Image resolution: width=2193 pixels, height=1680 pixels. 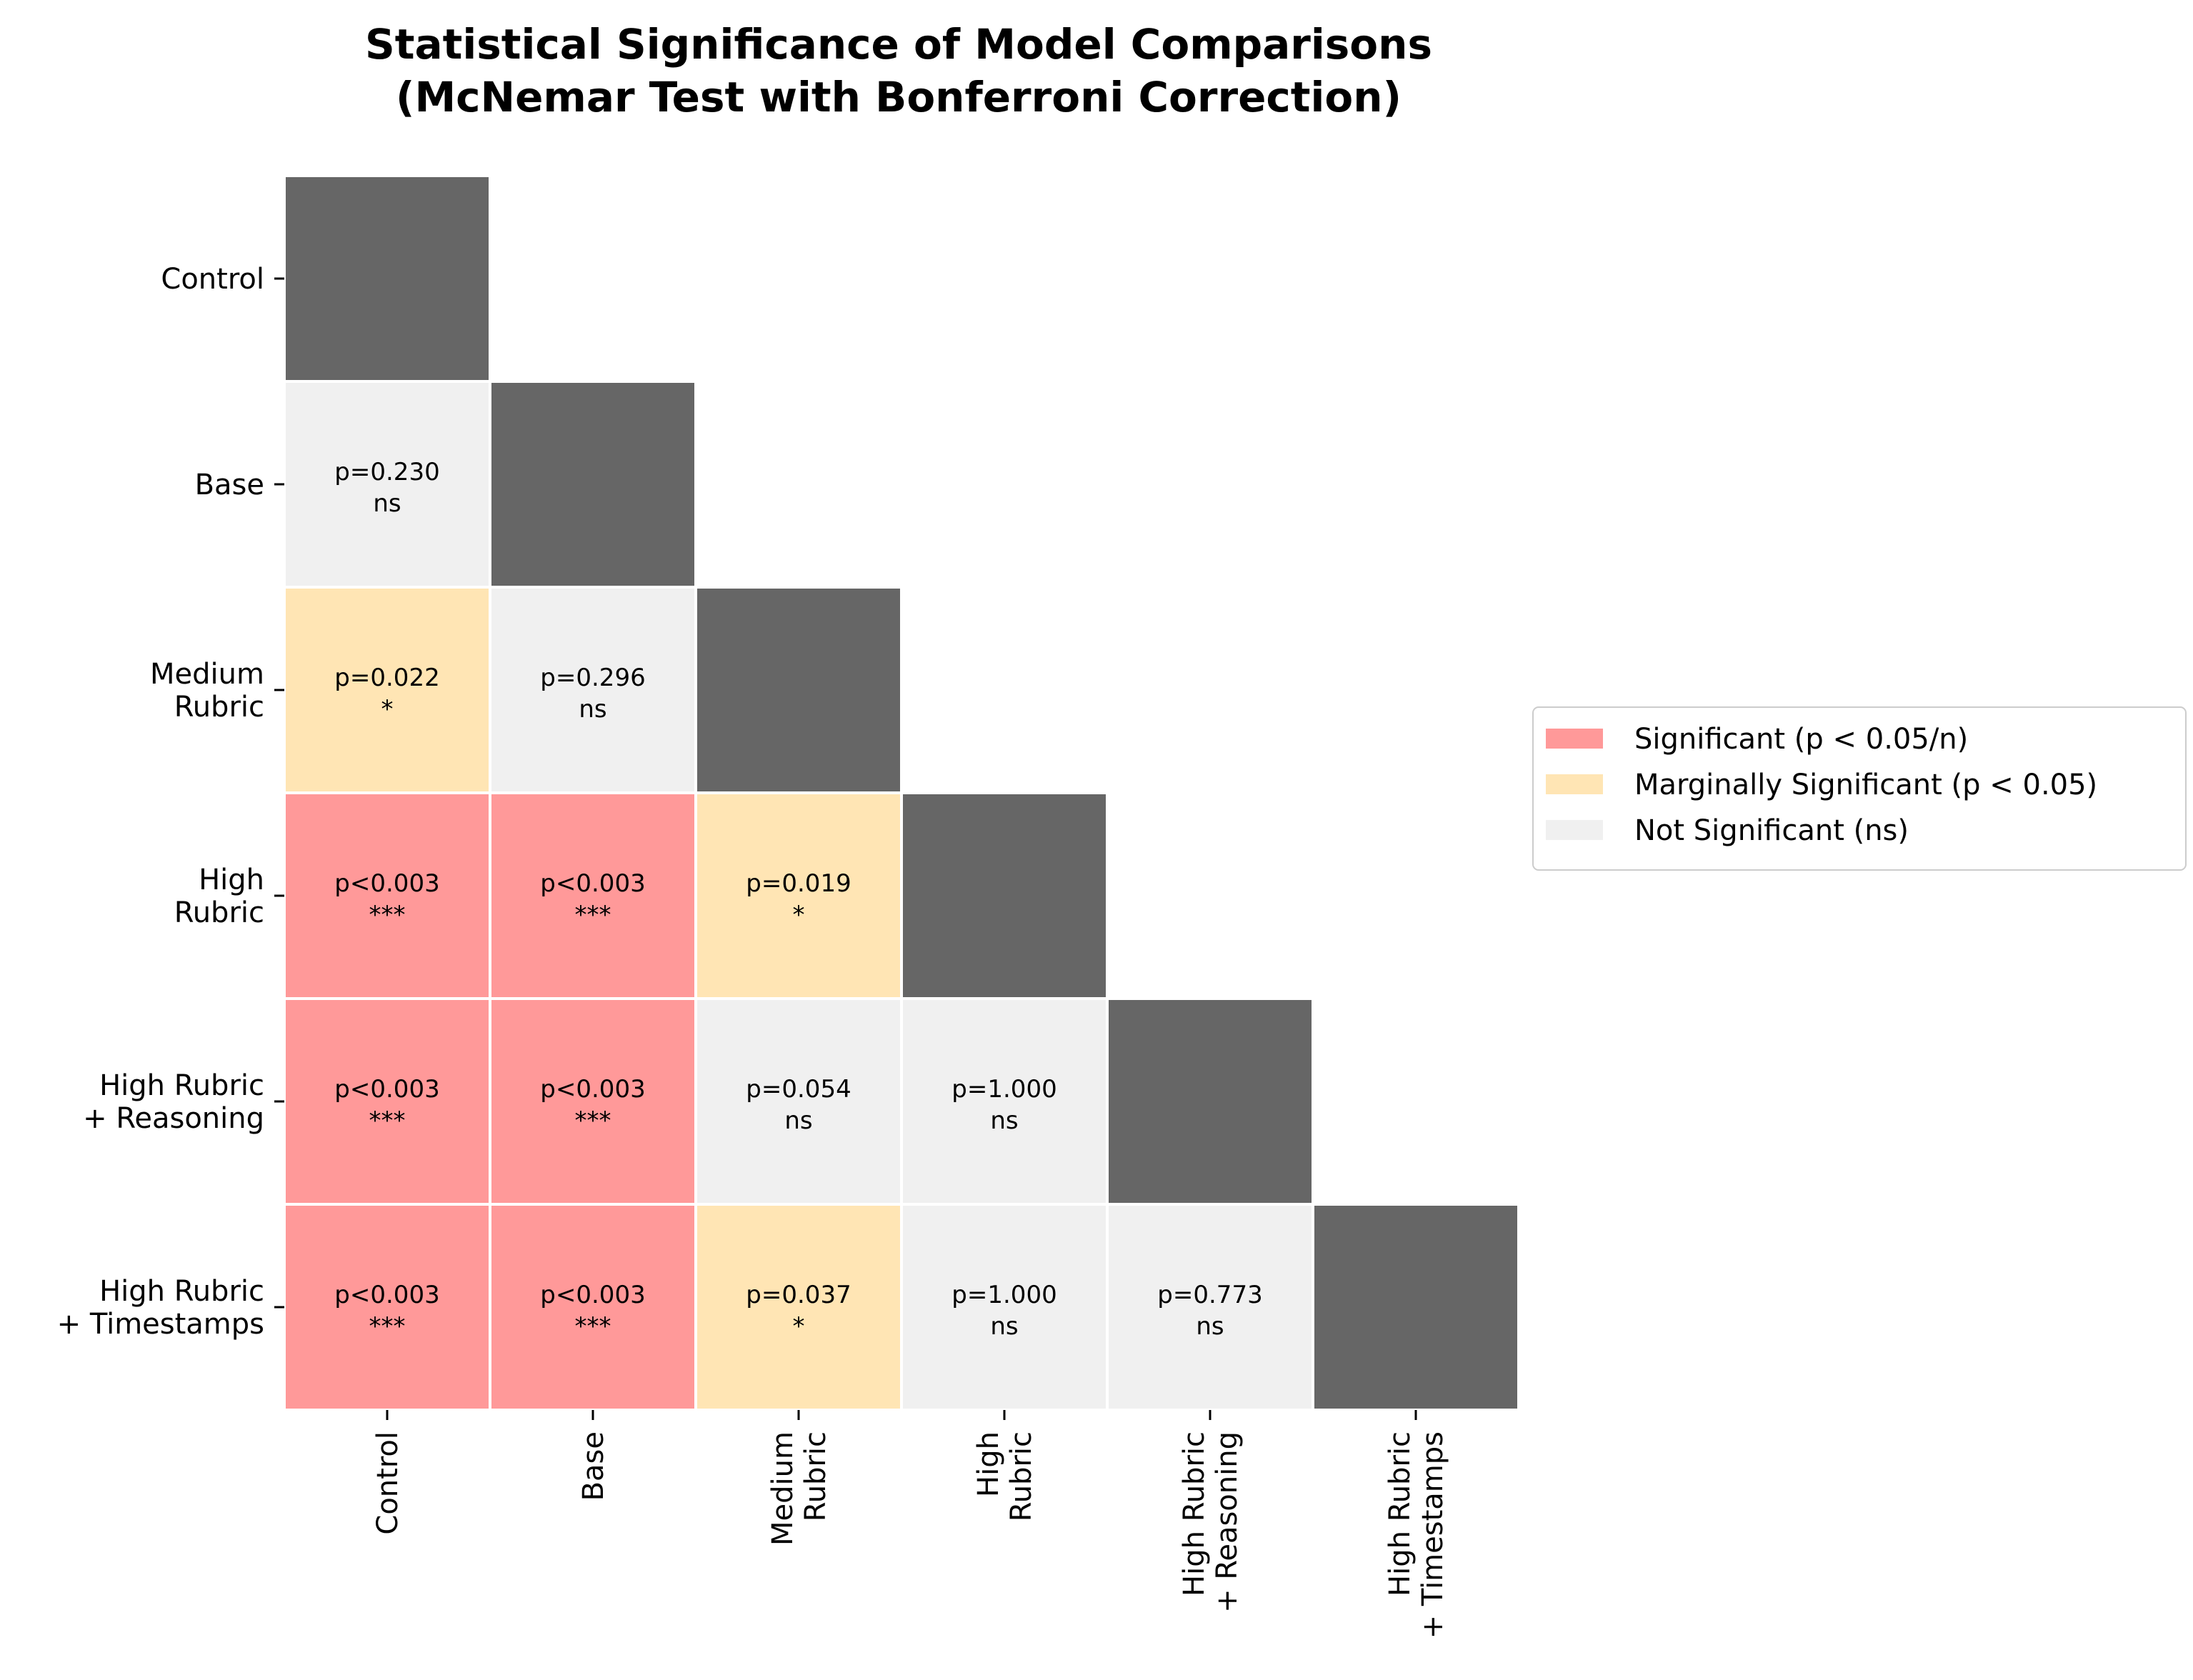 What do you see at coordinates (798, 1295) in the screenshot?
I see `cell-p-value: p=0.037` at bounding box center [798, 1295].